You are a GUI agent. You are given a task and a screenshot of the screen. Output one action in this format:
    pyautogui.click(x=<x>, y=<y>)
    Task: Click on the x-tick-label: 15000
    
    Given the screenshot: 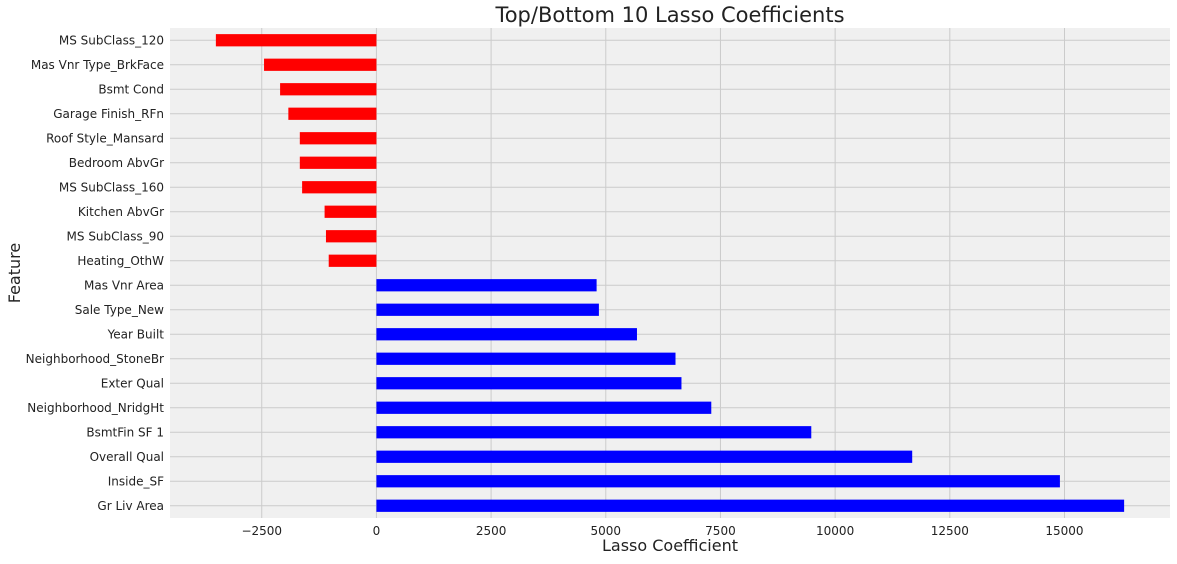 What is the action you would take?
    pyautogui.click(x=1064, y=531)
    